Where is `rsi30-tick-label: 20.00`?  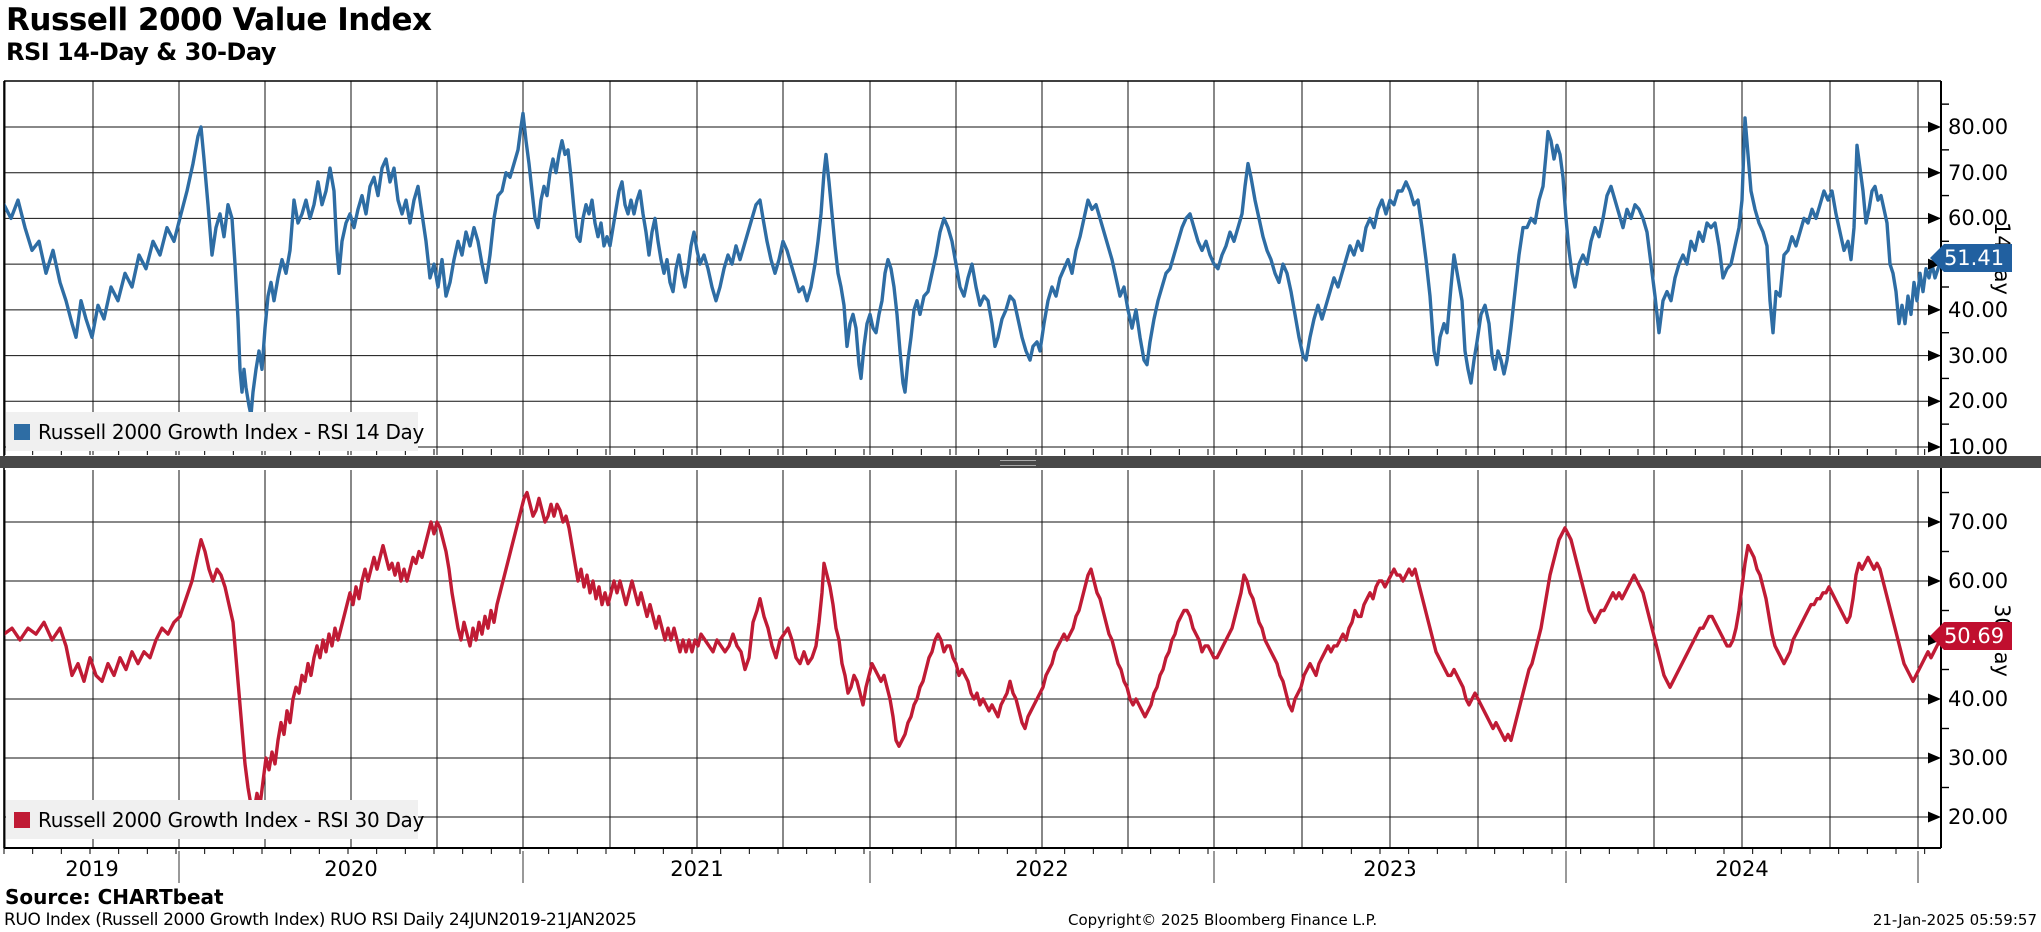 rsi30-tick-label: 20.00 is located at coordinates (1978, 817).